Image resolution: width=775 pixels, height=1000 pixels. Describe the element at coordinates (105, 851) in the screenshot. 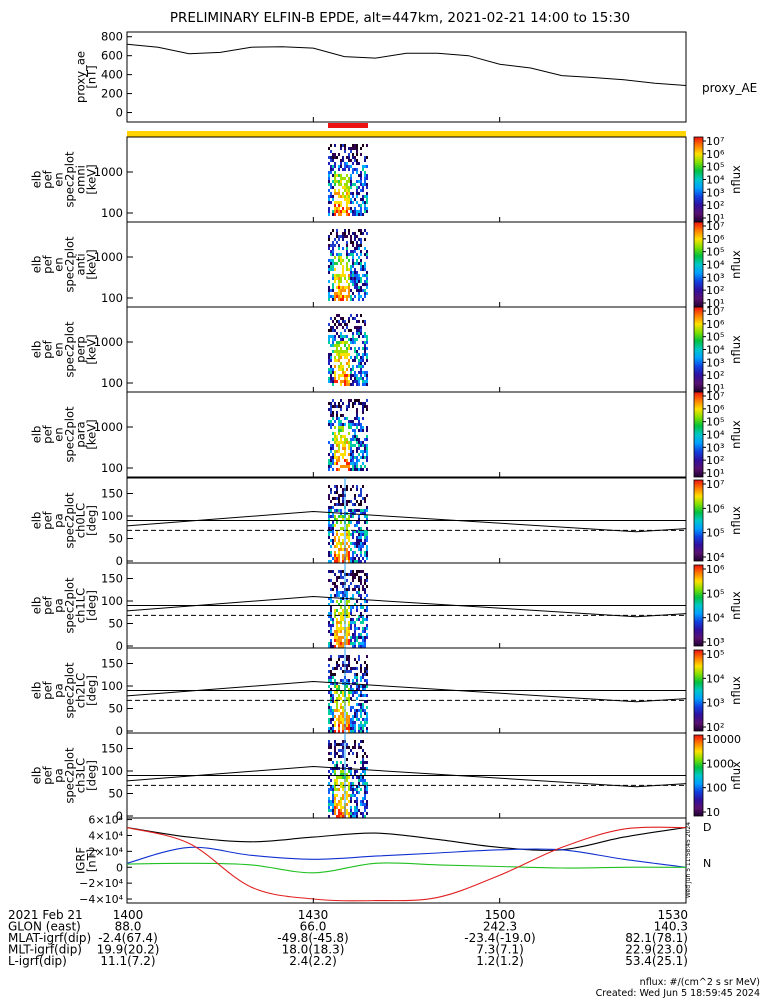

I see `y-tick-label: 2×10⁴` at that location.